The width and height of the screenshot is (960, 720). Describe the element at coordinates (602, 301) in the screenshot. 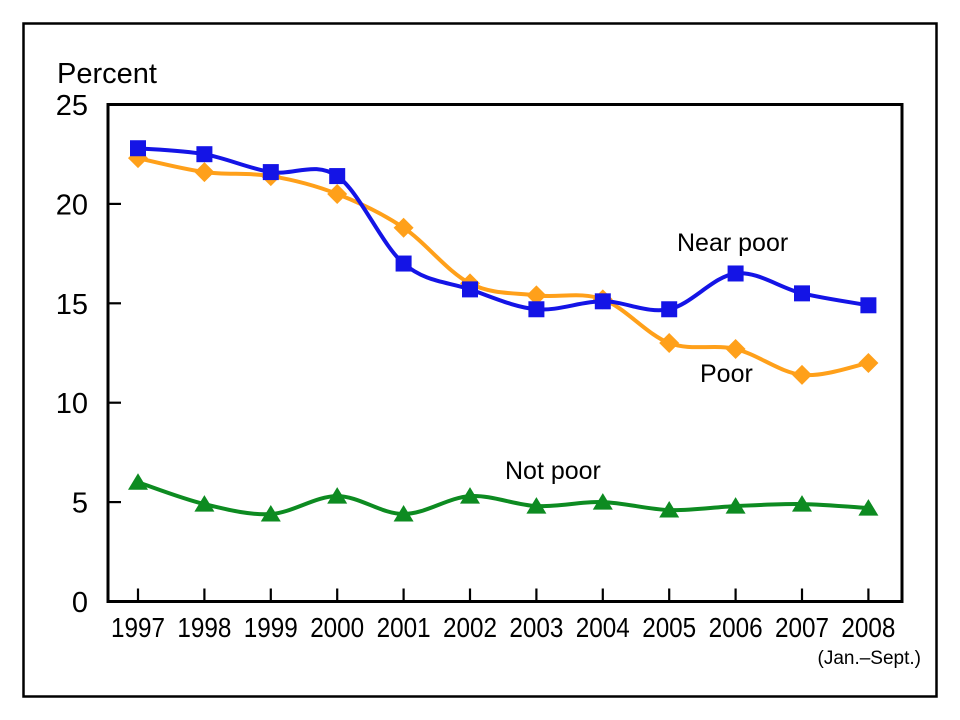

I see `marker-near-poor-2004` at that location.